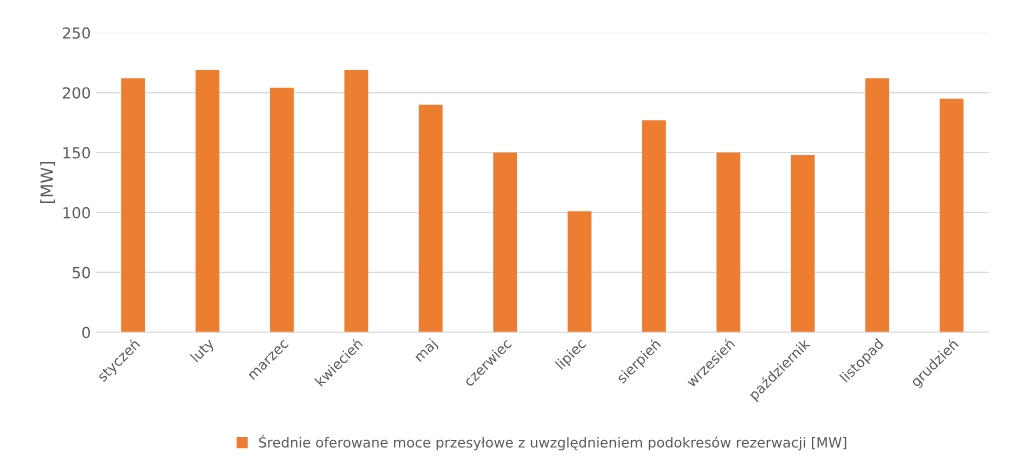  I want to click on y-tick-label: 200, so click(76, 93).